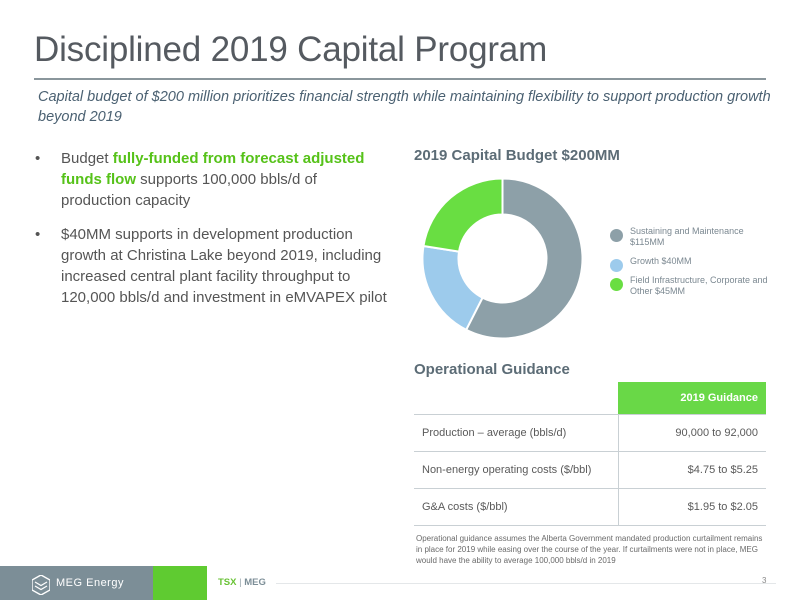 The image size is (800, 600). I want to click on donut-slice-sustaining, so click(524, 258).